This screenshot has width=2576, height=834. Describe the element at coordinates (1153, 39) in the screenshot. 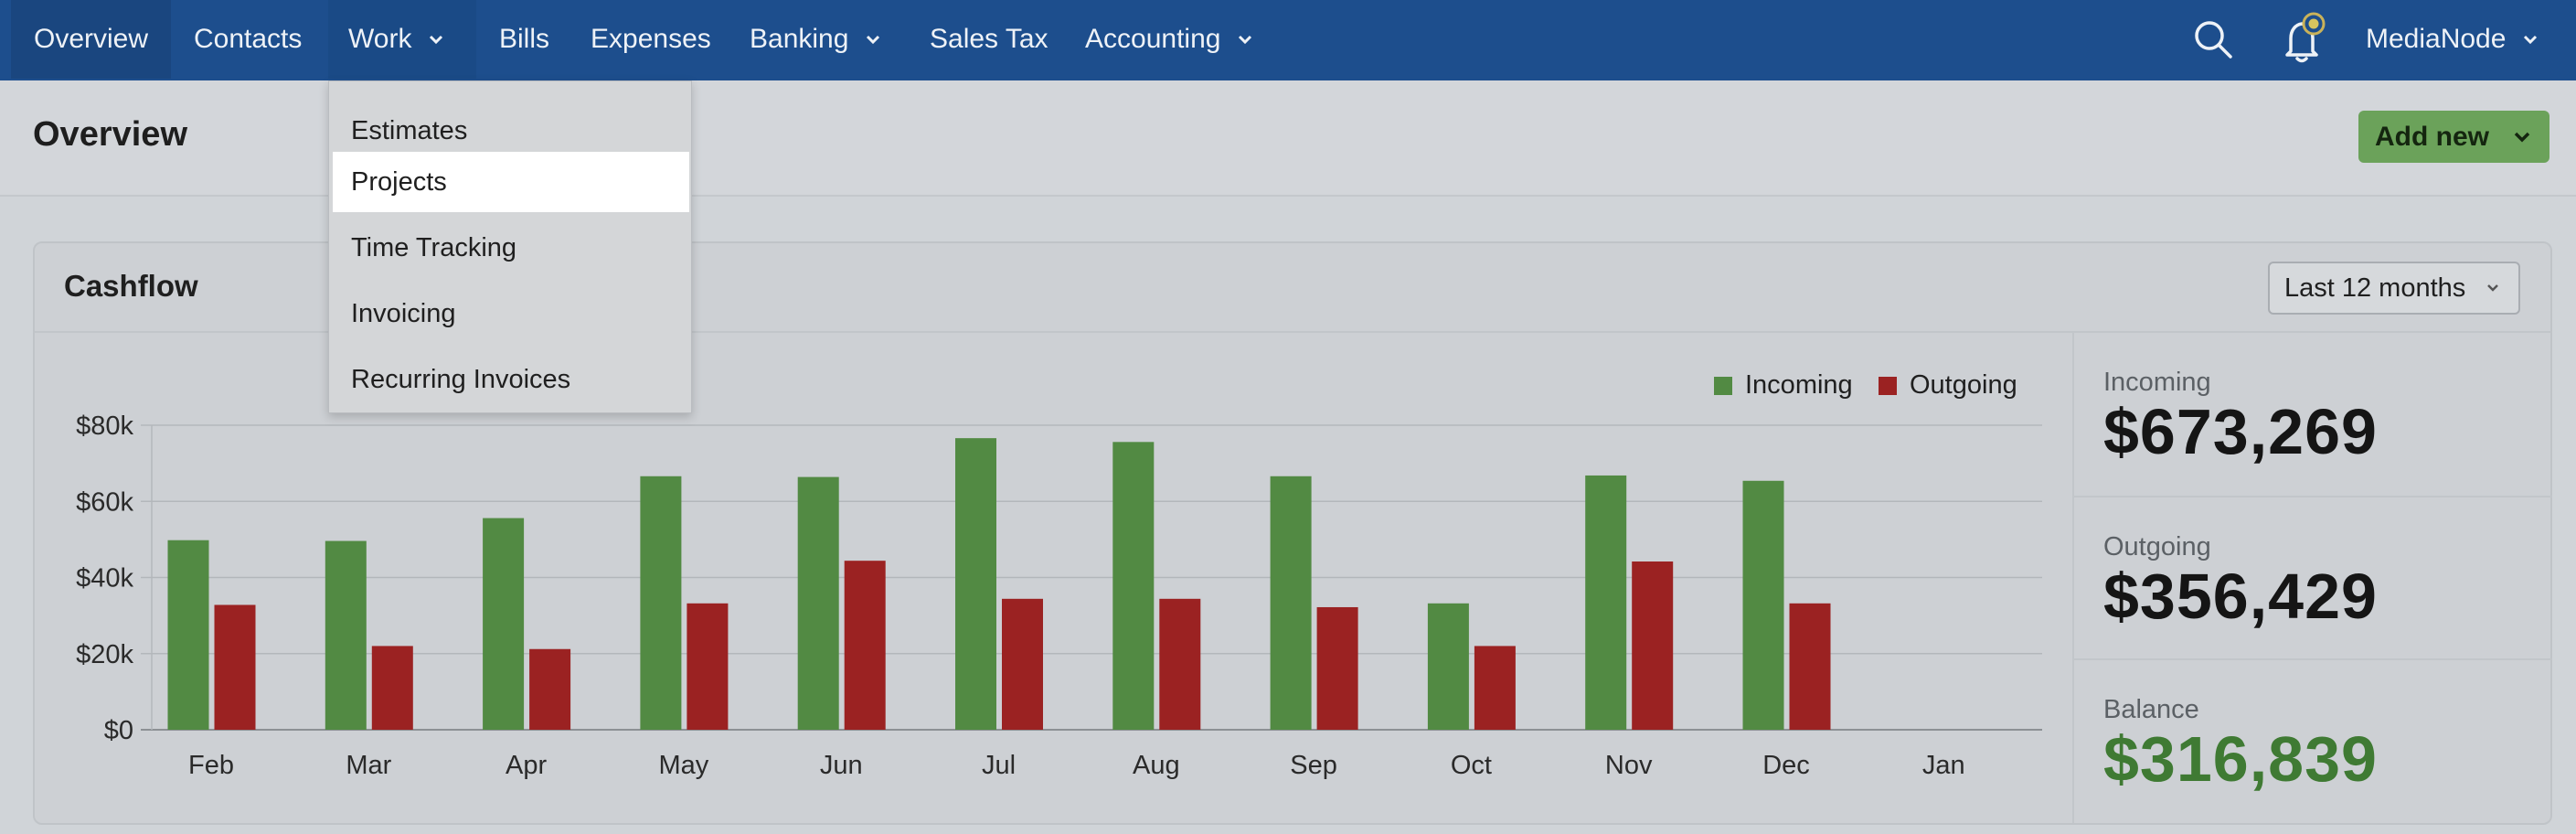

I see `nav-accounting-label: Accounting` at that location.